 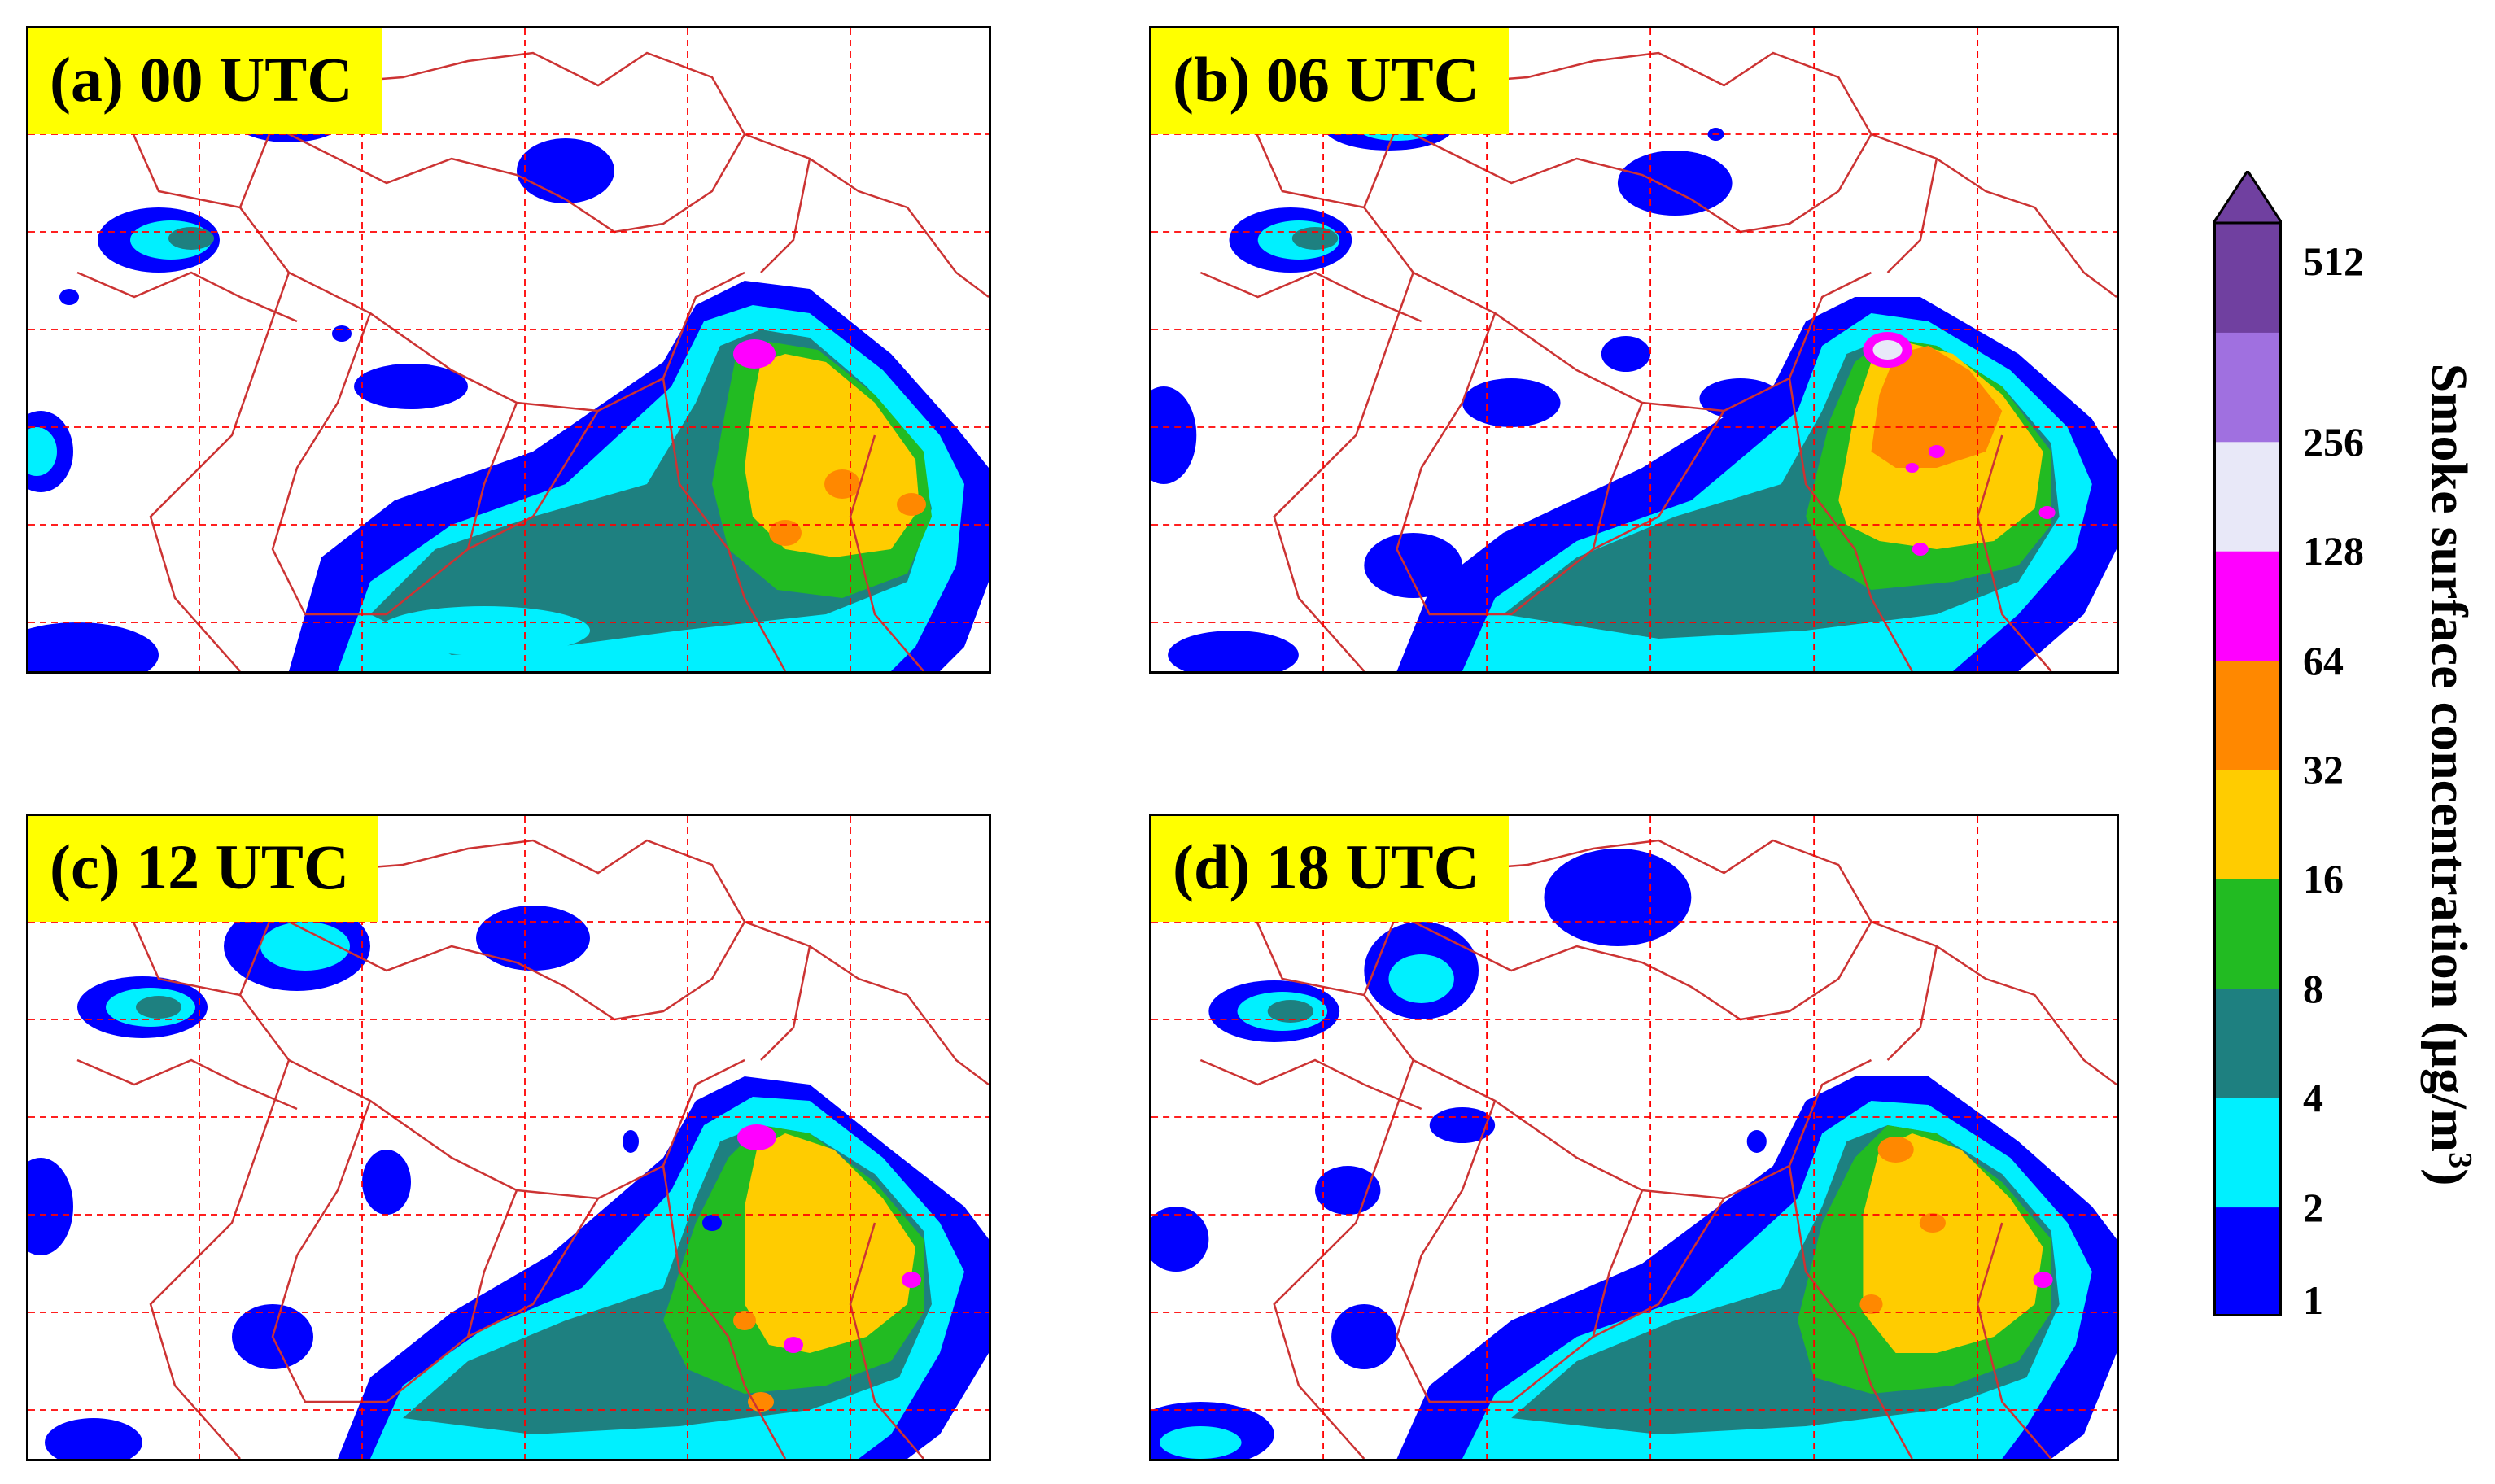 I want to click on colorbar-extend-triangle, so click(x=2247, y=198).